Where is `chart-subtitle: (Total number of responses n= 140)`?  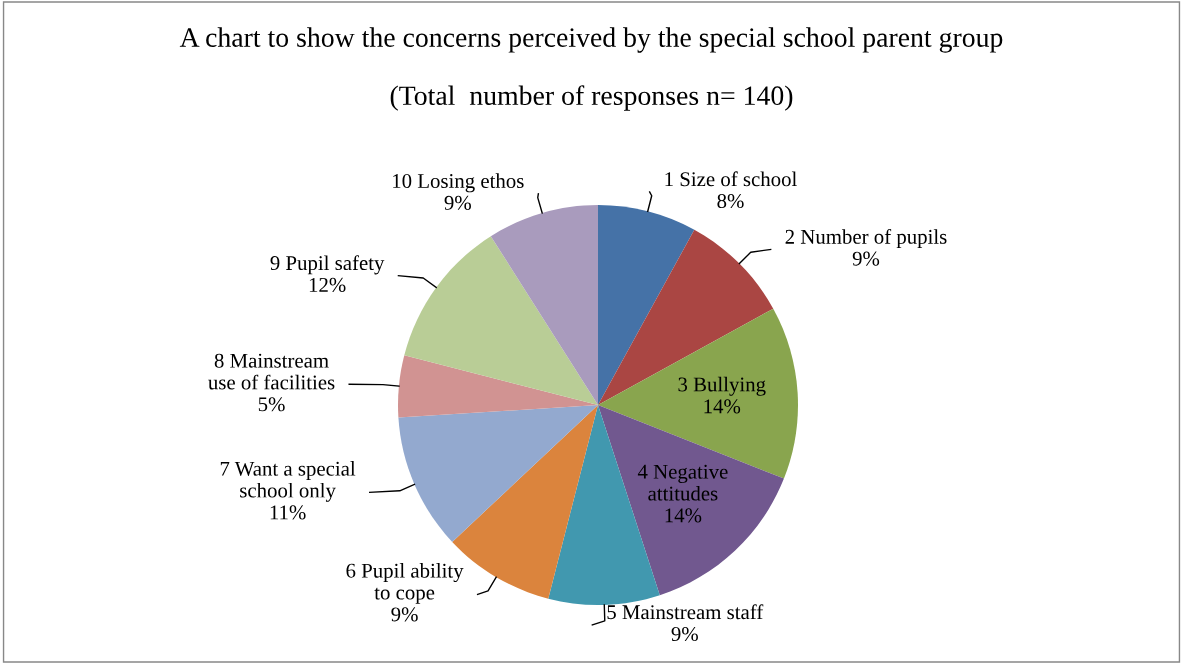 chart-subtitle: (Total number of responses n= 140) is located at coordinates (591, 98).